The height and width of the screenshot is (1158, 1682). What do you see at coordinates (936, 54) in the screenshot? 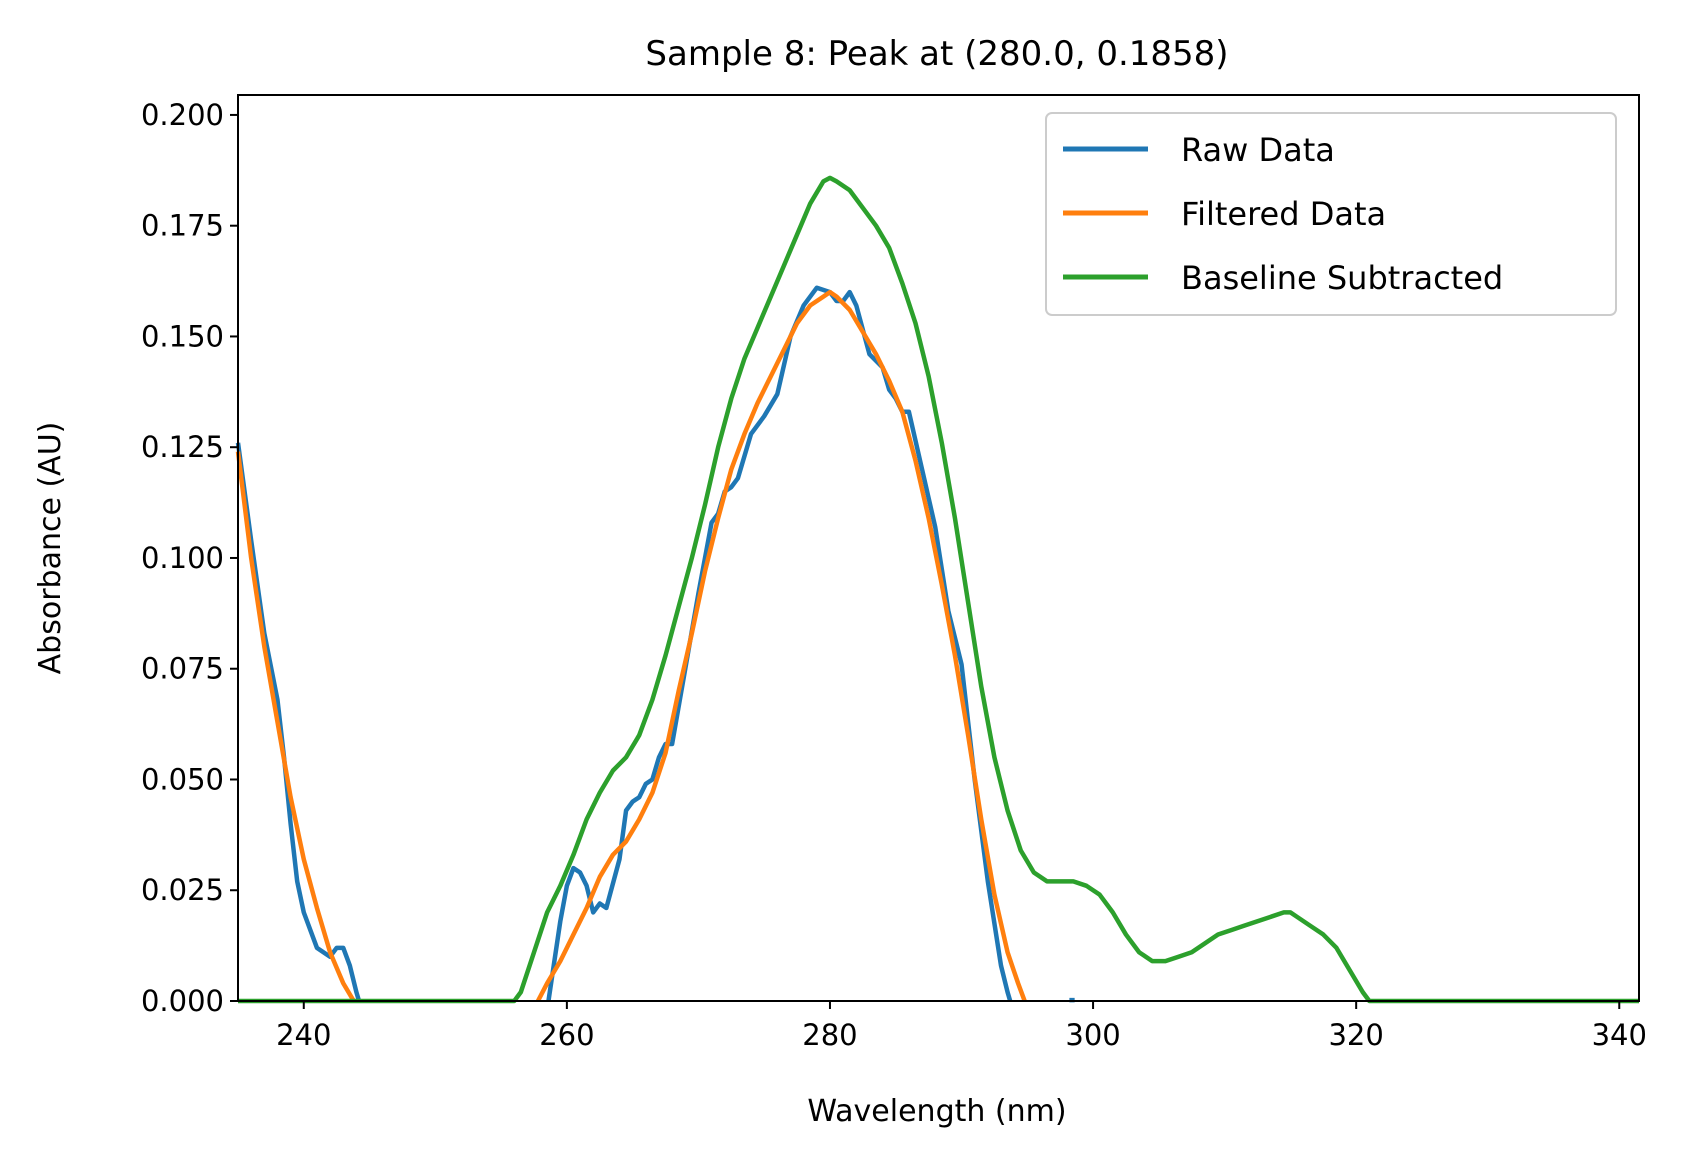
I see `chart-title: Sample 8: Peak at (280.0, 0.1858)` at bounding box center [936, 54].